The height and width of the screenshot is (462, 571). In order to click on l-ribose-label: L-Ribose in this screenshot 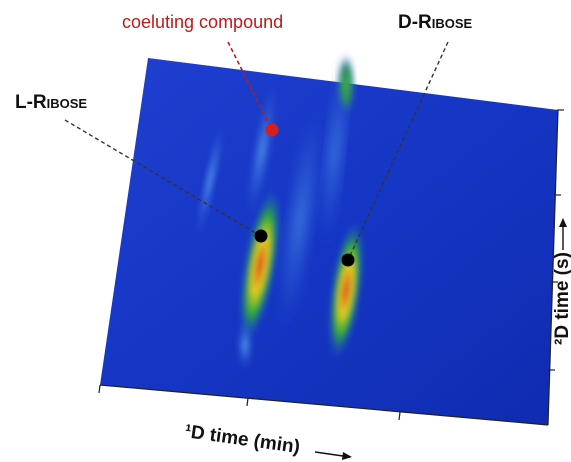, I will do `click(51, 102)`.